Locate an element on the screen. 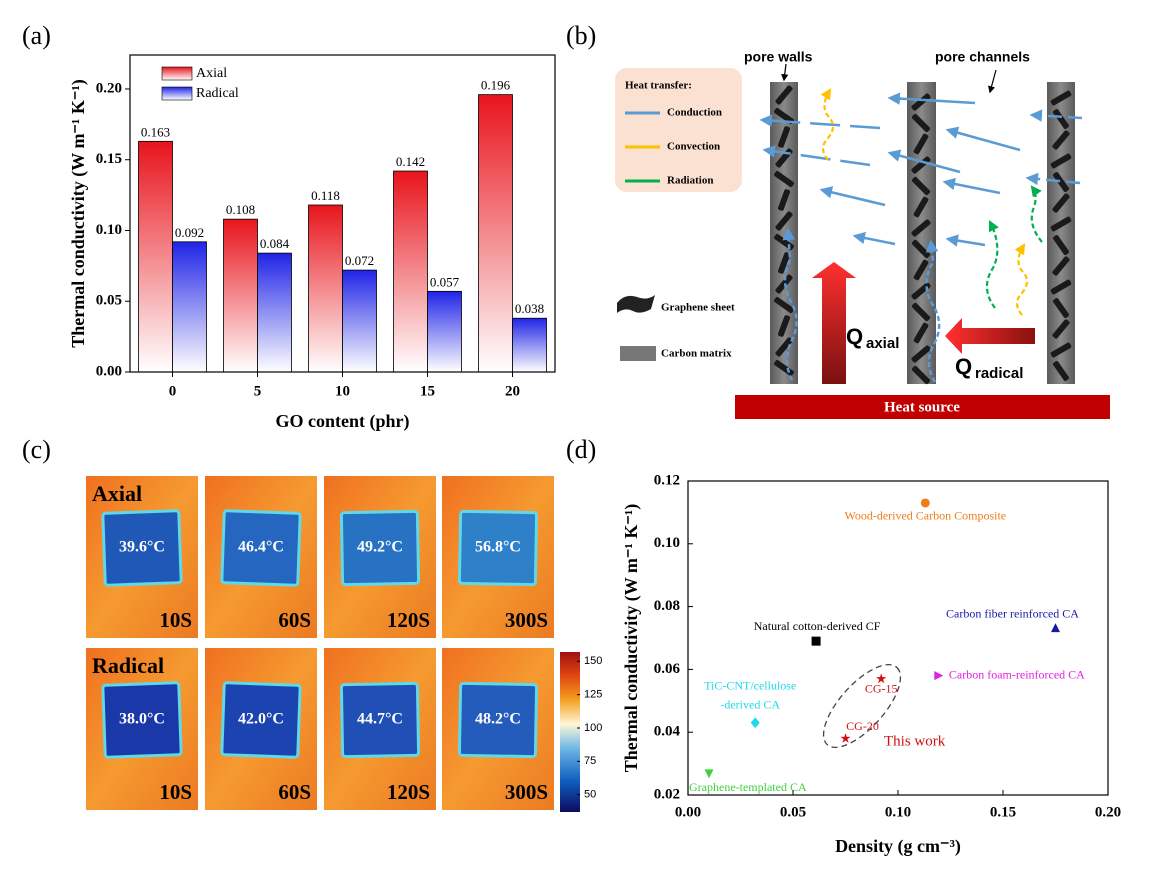 This screenshot has height=872, width=1152. x-tick-label: 10 is located at coordinates (342, 391).